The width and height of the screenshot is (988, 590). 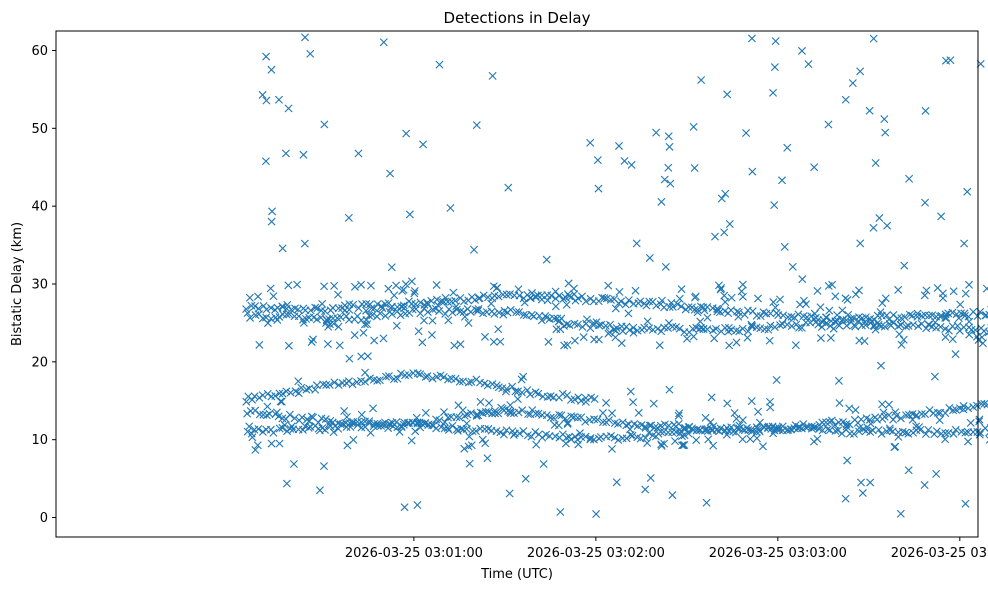 What do you see at coordinates (39, 285) in the screenshot?
I see `y-tick-label: 30` at bounding box center [39, 285].